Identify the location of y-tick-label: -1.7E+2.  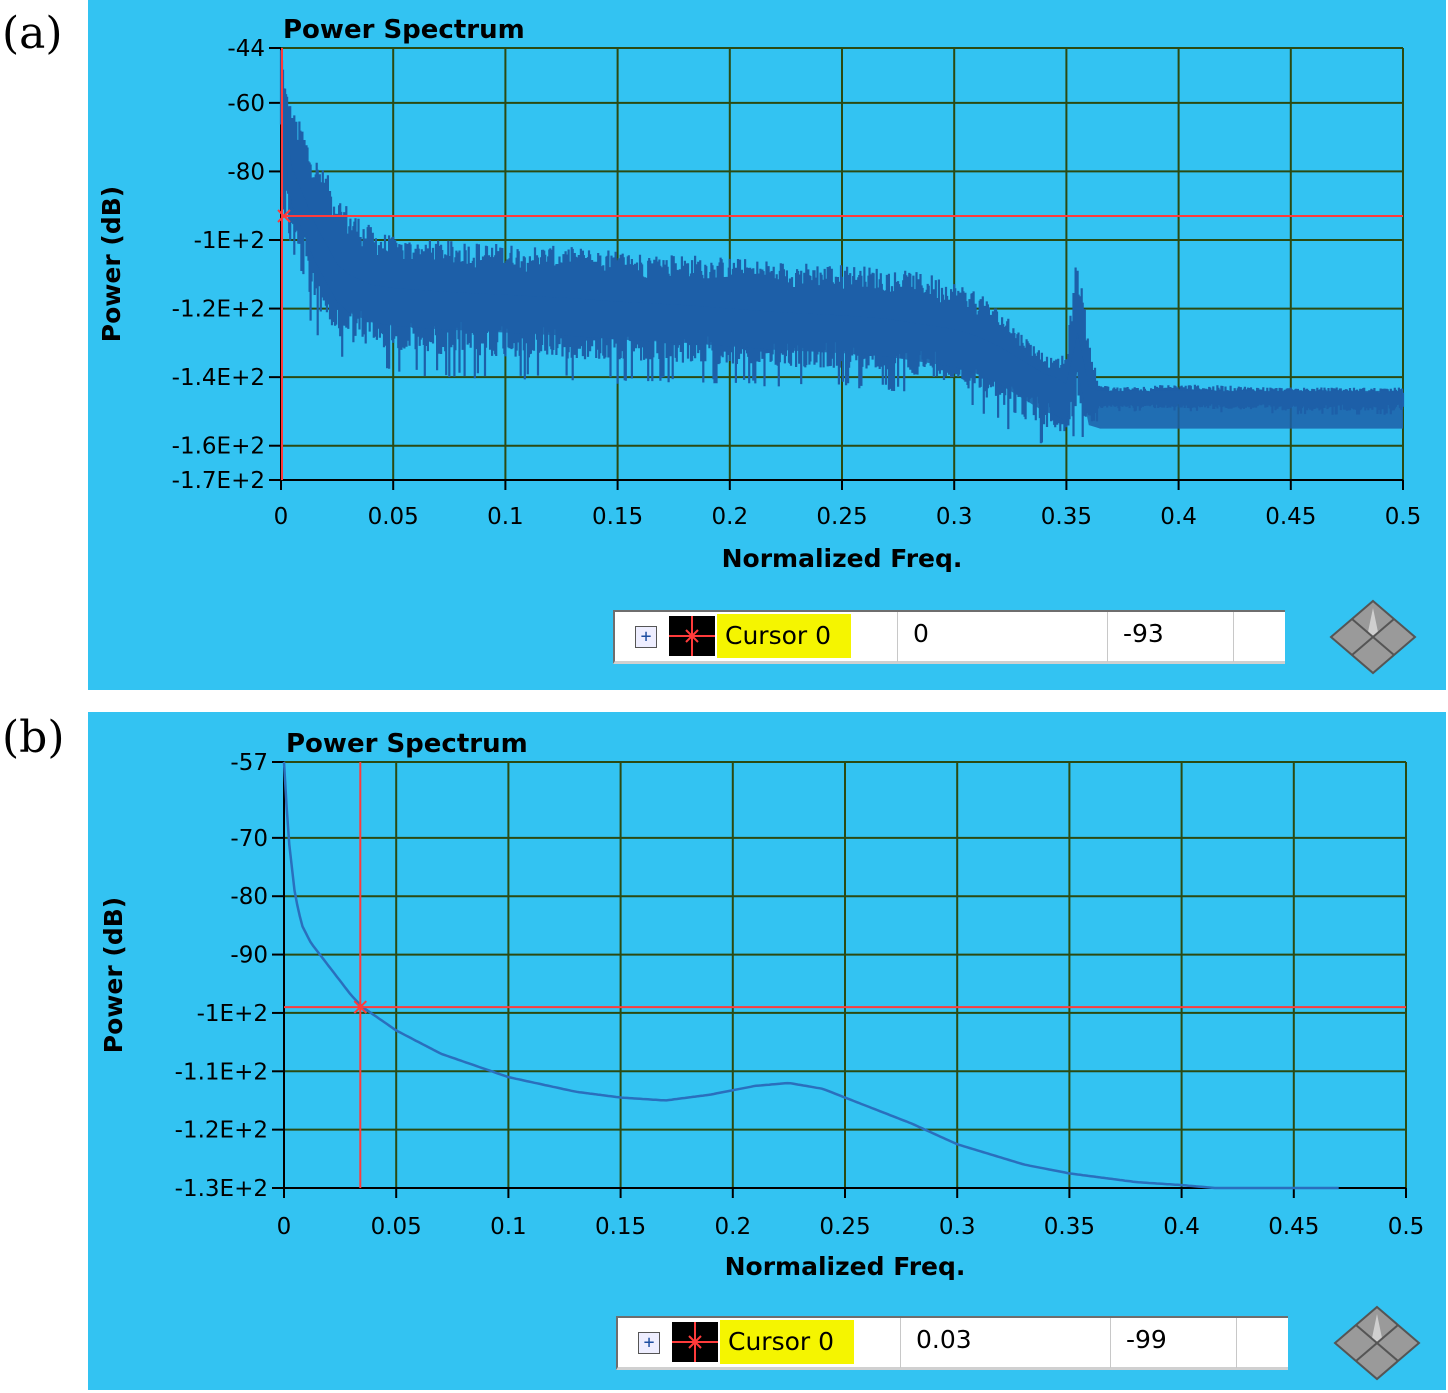
(218, 481).